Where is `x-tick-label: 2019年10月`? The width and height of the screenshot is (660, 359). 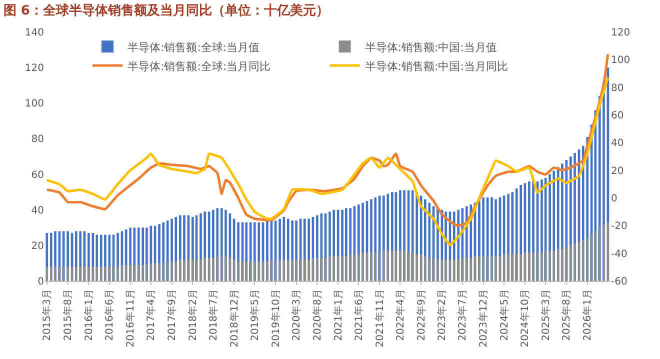
x-tick-label: 2019年10月 is located at coordinates (276, 318).